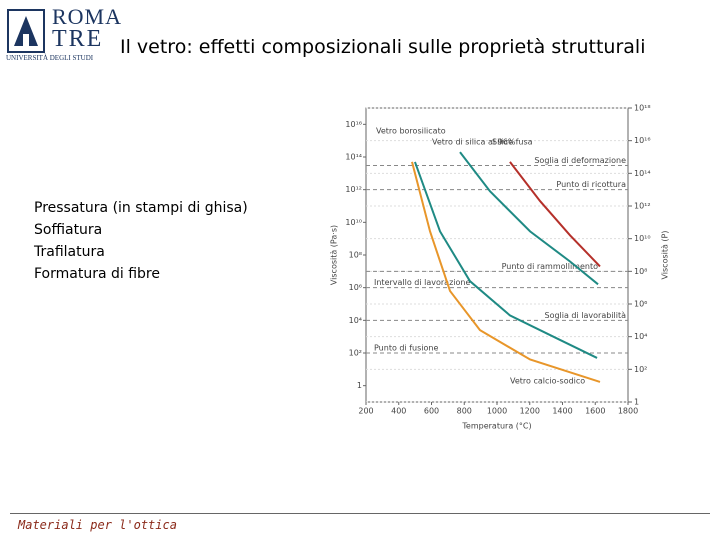 The height and width of the screenshot is (540, 720). I want to click on logo: ROMA TRE UNIVERSITÀ DEGLI STUDI, so click(63, 33).